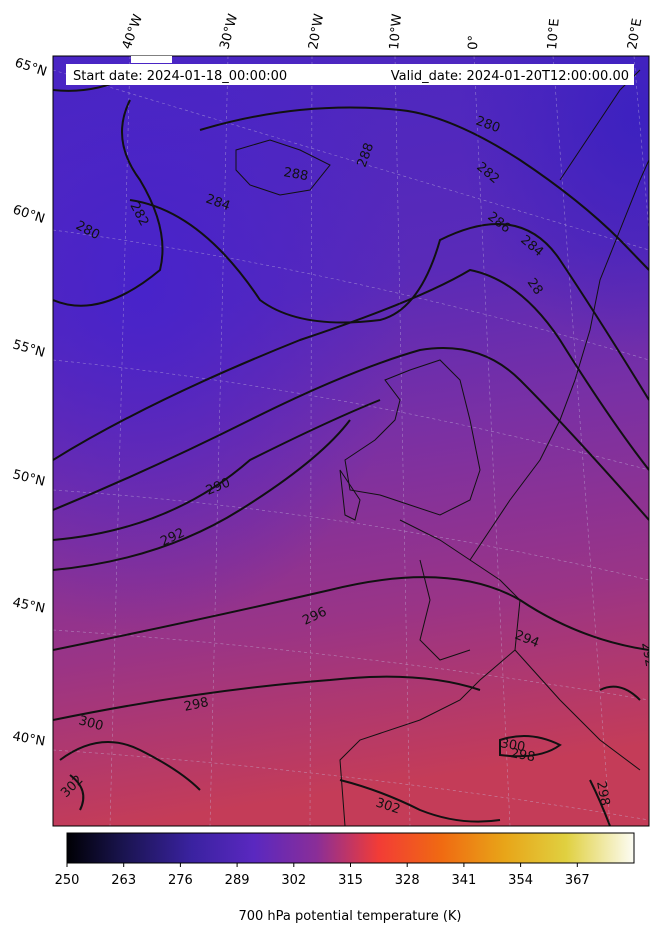 This screenshot has height=936, width=659. Describe the element at coordinates (180, 880) in the screenshot. I see `colorbar-tick-label: 276` at that location.